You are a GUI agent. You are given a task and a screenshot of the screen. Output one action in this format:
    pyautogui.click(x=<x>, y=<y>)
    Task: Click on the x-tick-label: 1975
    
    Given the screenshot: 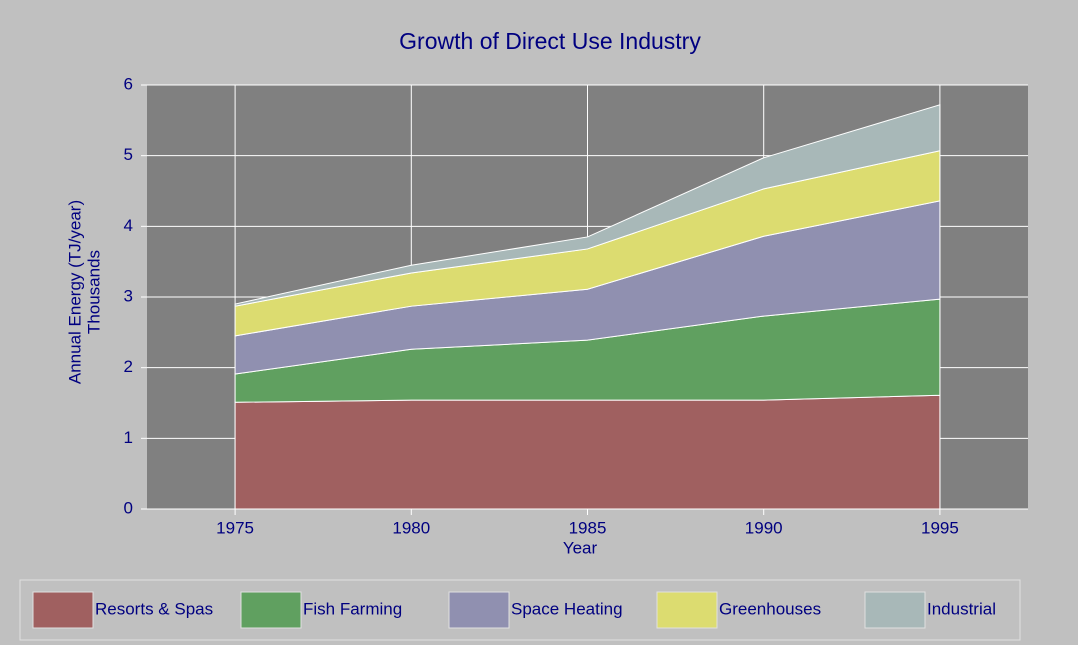 What is the action you would take?
    pyautogui.click(x=235, y=527)
    